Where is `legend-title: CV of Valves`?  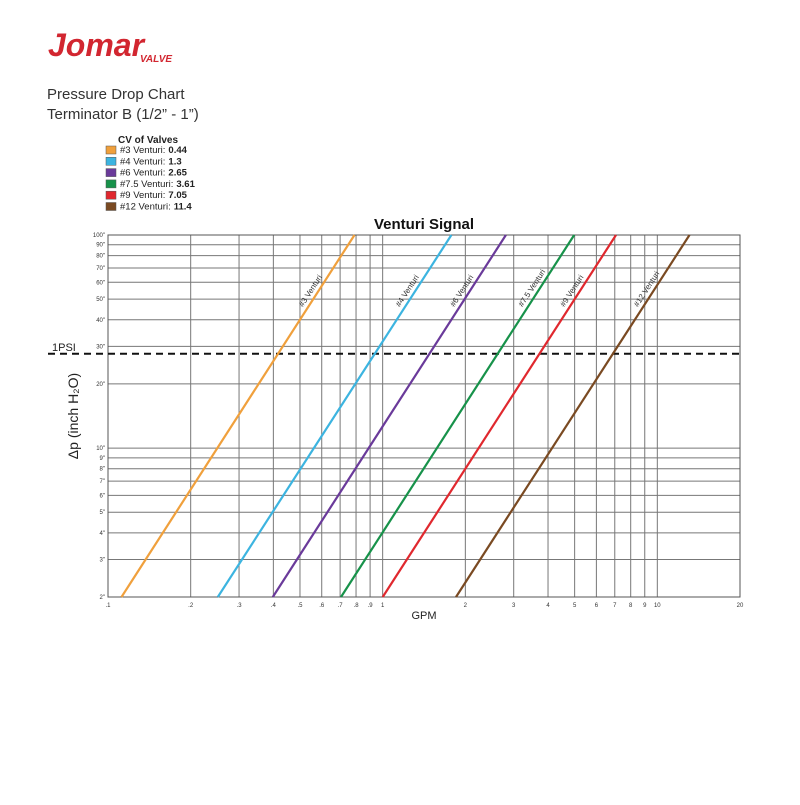 legend-title: CV of Valves is located at coordinates (148, 140).